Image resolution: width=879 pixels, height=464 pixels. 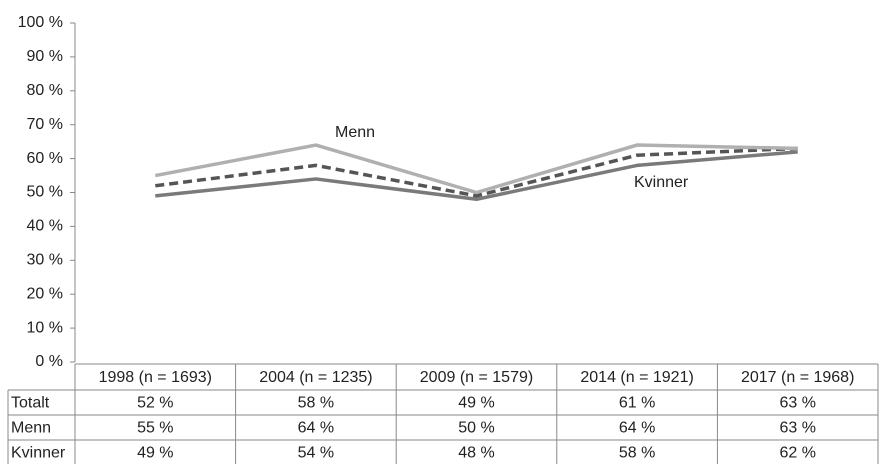 What do you see at coordinates (49, 361) in the screenshot?
I see `y-tick-label: 0 %` at bounding box center [49, 361].